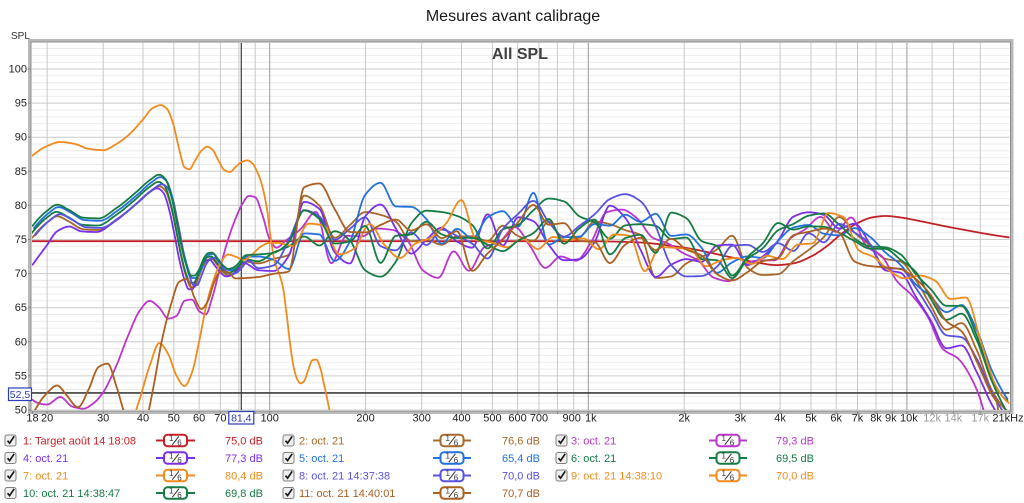 The width and height of the screenshot is (1024, 503). I want to click on svg-text: 77,3 dB, so click(244, 459).